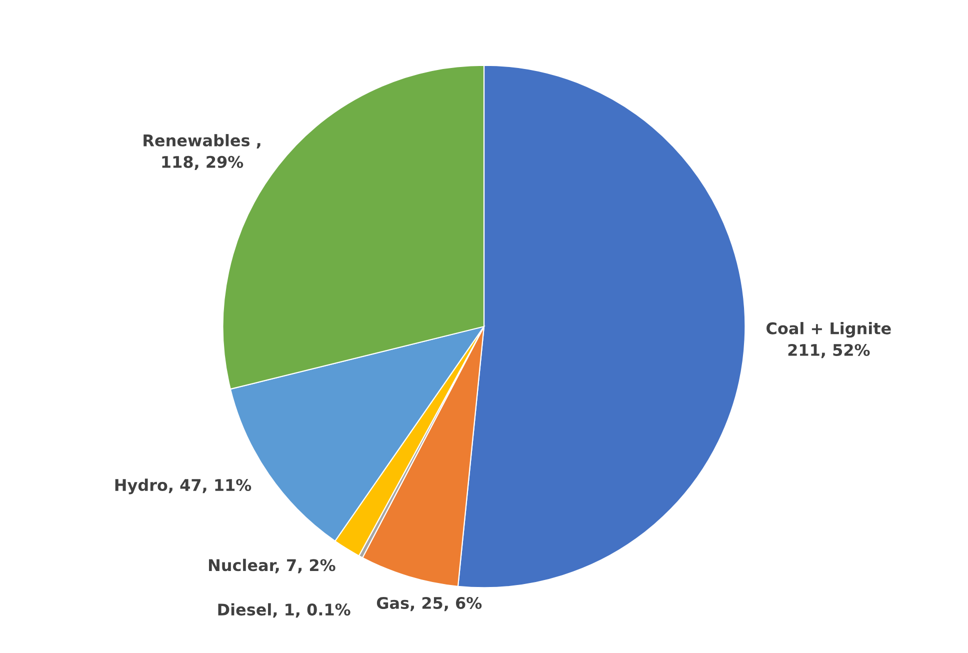 This screenshot has width=968, height=653. Describe the element at coordinates (828, 330) in the screenshot. I see `slice-label: Coal + Lignite` at that location.